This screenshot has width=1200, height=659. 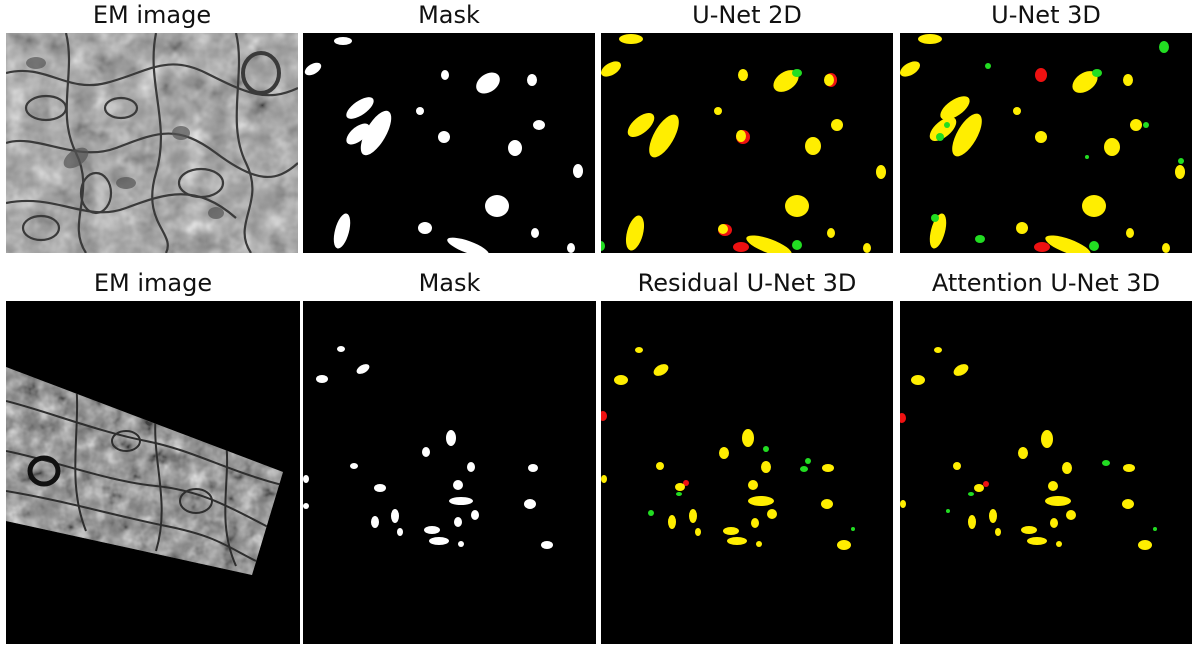 I want to click on em-organelles, so click(x=125, y=138).